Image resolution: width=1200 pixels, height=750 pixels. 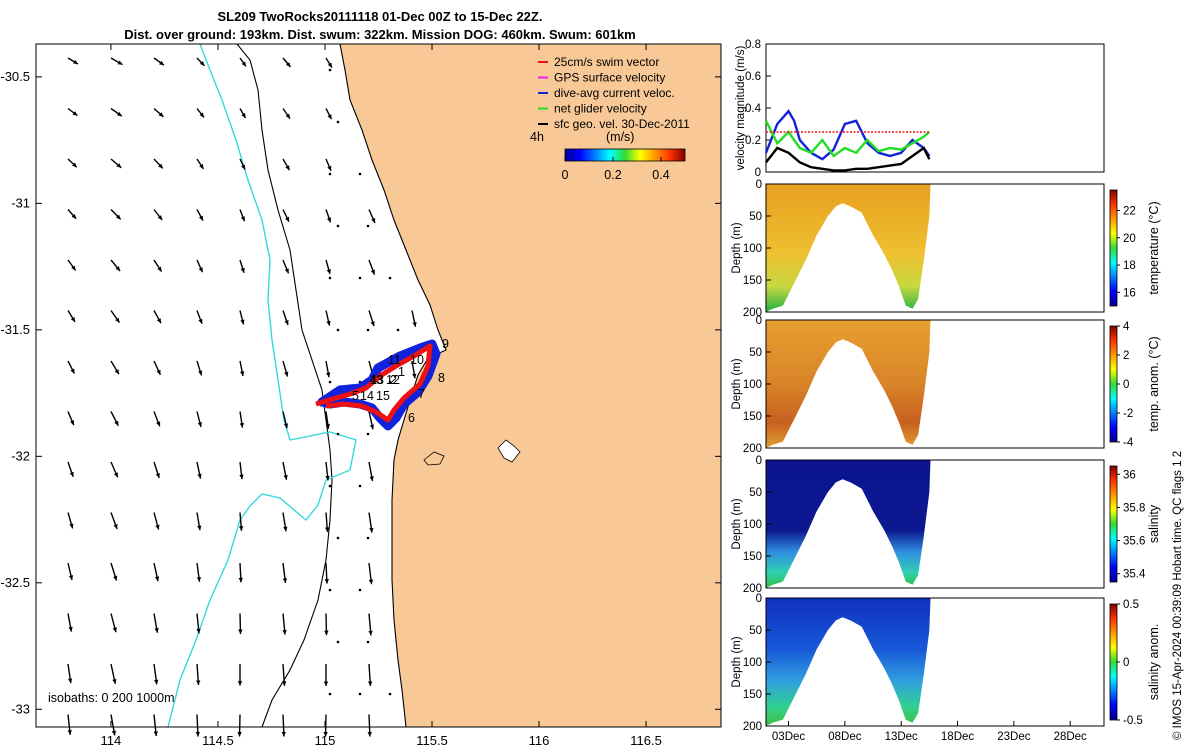 What do you see at coordinates (434, 458) in the screenshot?
I see `small-island` at bounding box center [434, 458].